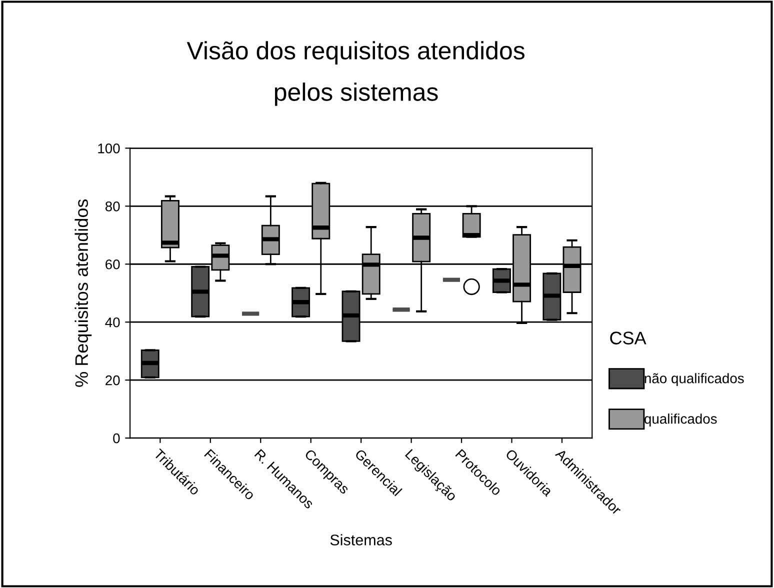 Image resolution: width=774 pixels, height=588 pixels. Describe the element at coordinates (112, 206) in the screenshot. I see `y-tick-label: 80` at that location.